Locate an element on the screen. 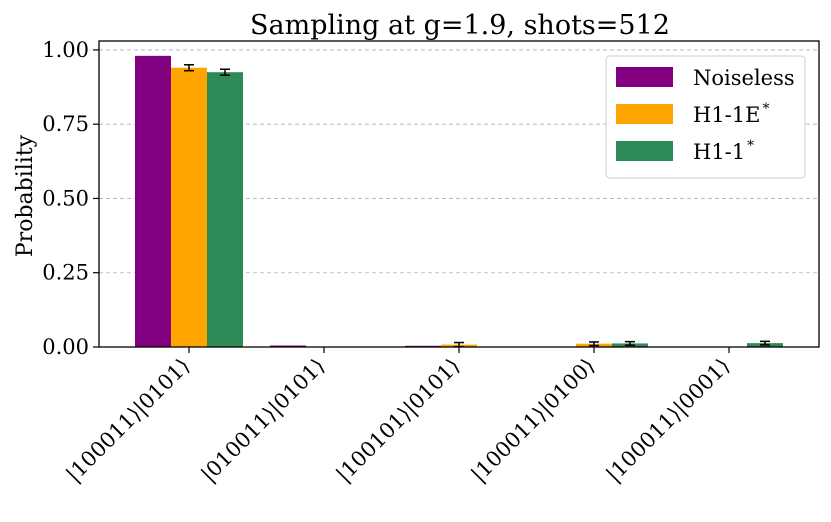 This screenshot has height=522, width=831. y-tick-label: 0.75 is located at coordinates (65, 124).